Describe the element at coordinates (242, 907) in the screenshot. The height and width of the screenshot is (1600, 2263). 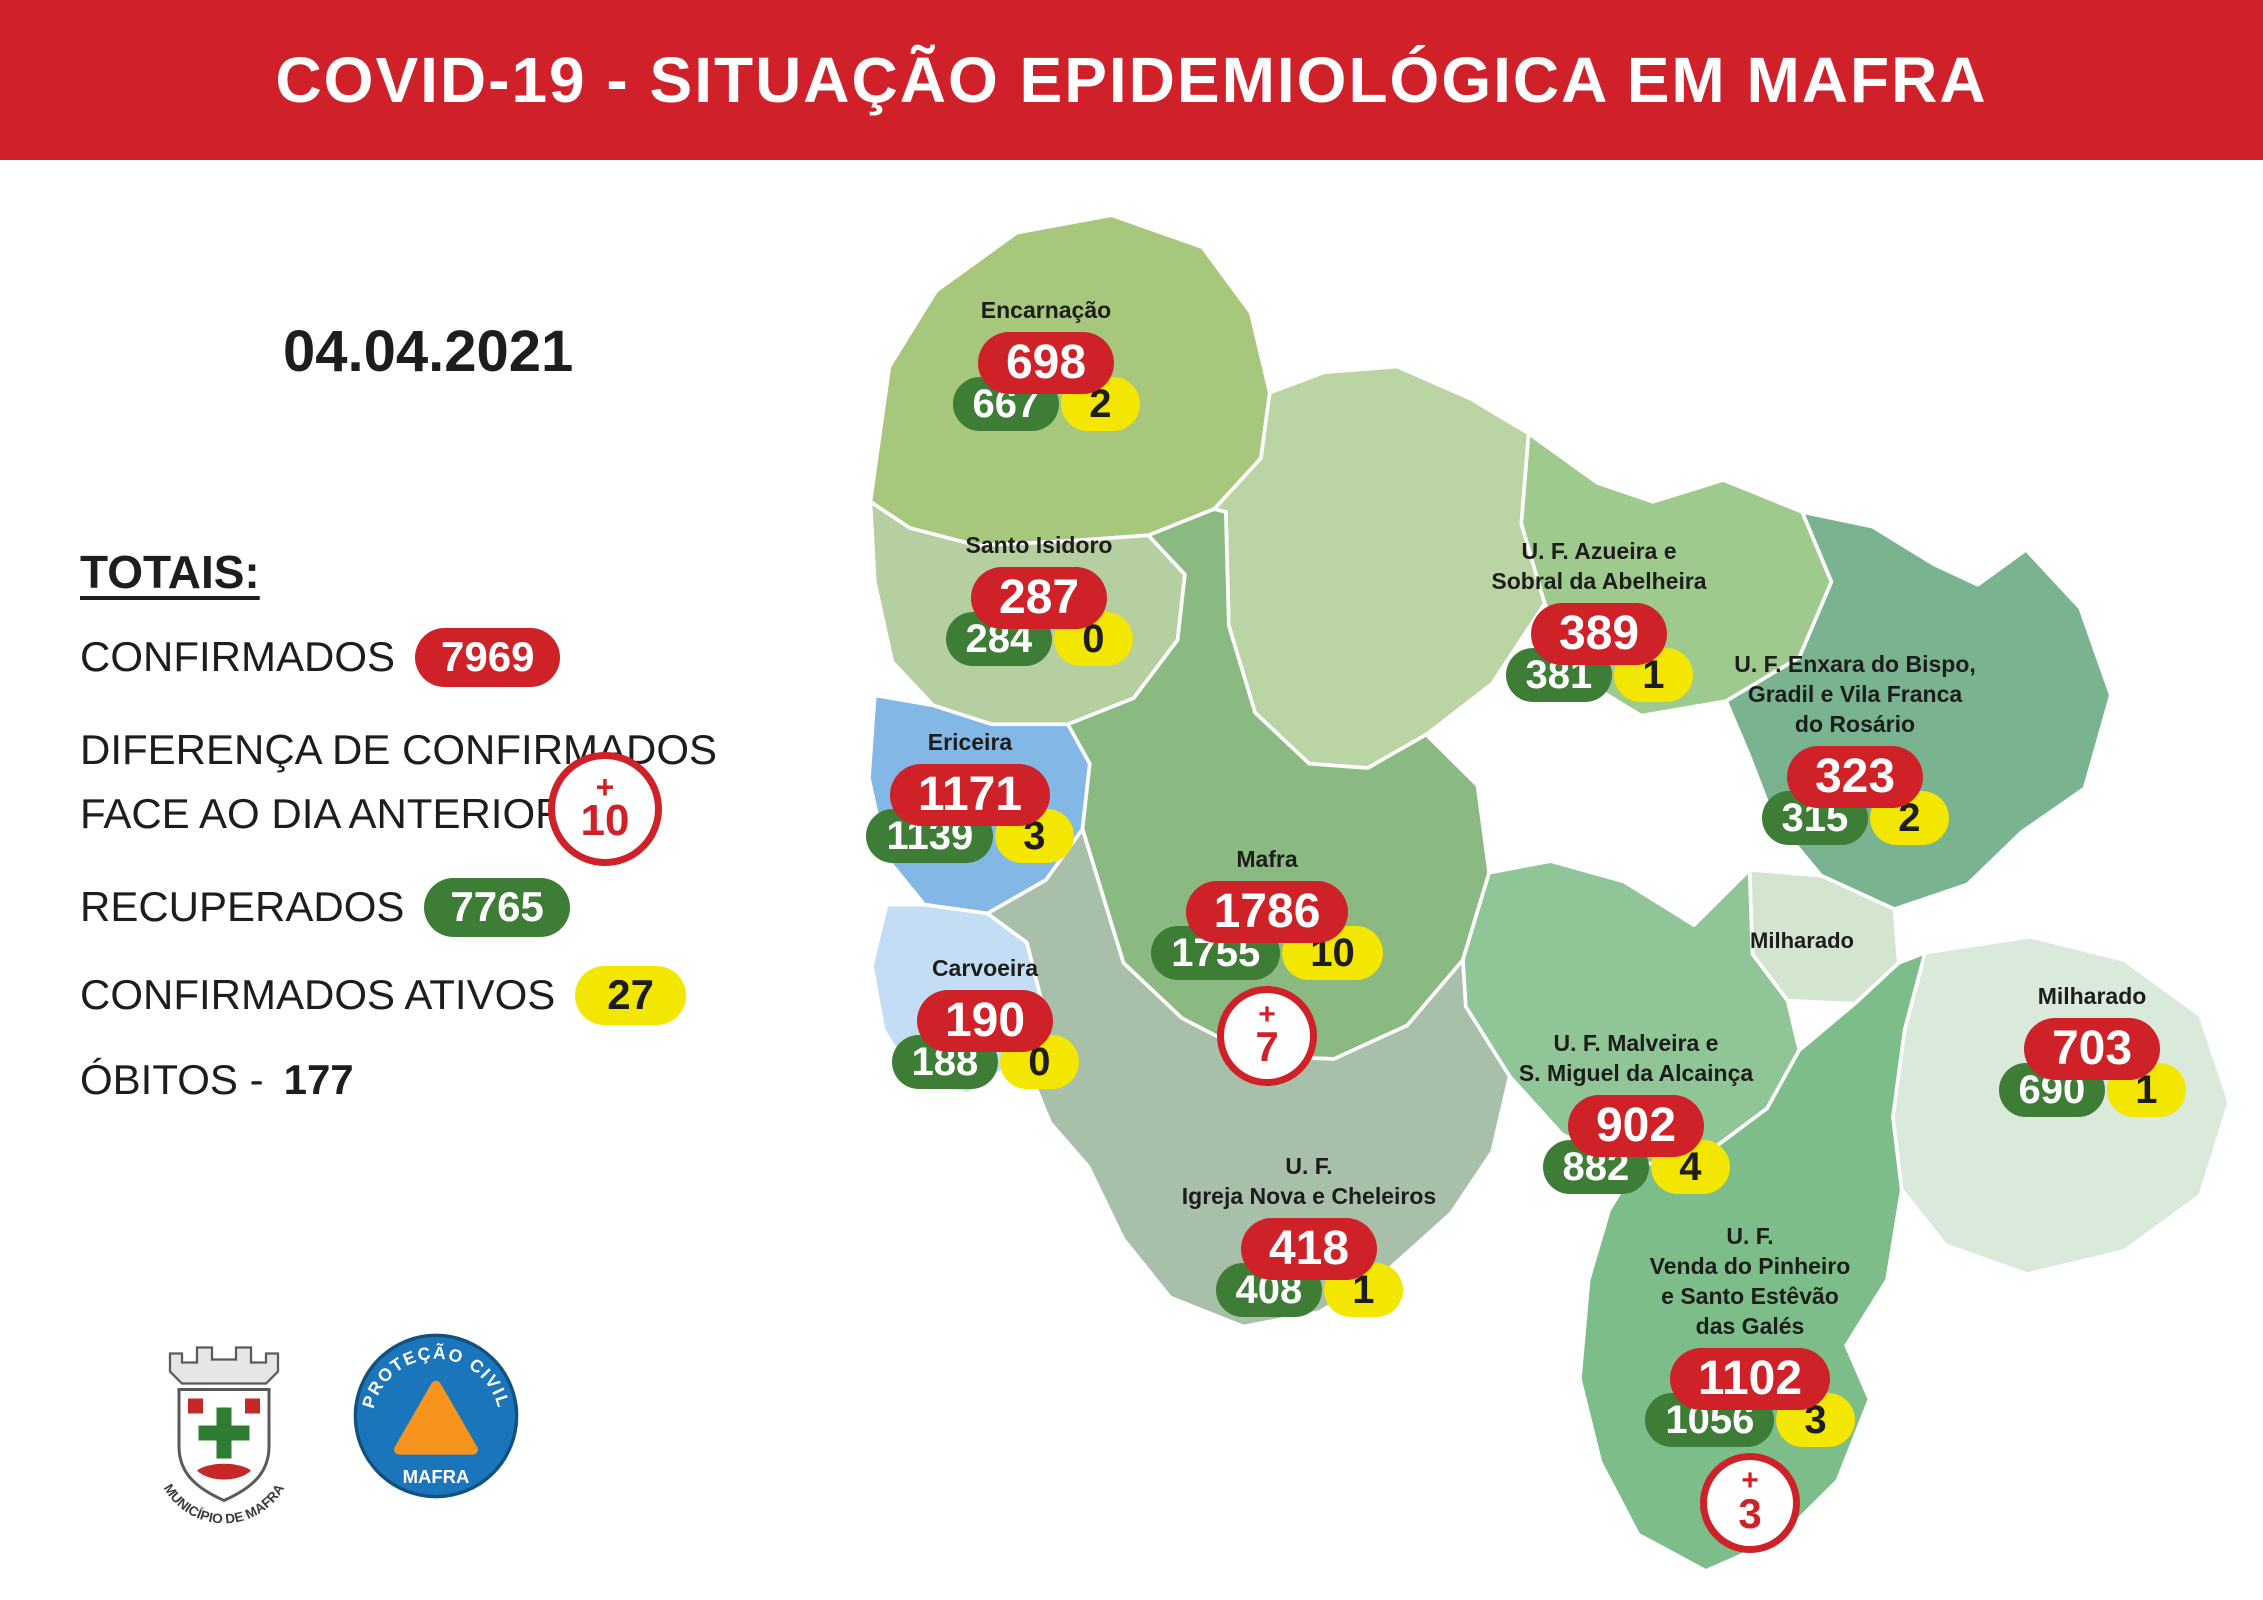
I see `recovered-total-label: RECUPERADOS` at that location.